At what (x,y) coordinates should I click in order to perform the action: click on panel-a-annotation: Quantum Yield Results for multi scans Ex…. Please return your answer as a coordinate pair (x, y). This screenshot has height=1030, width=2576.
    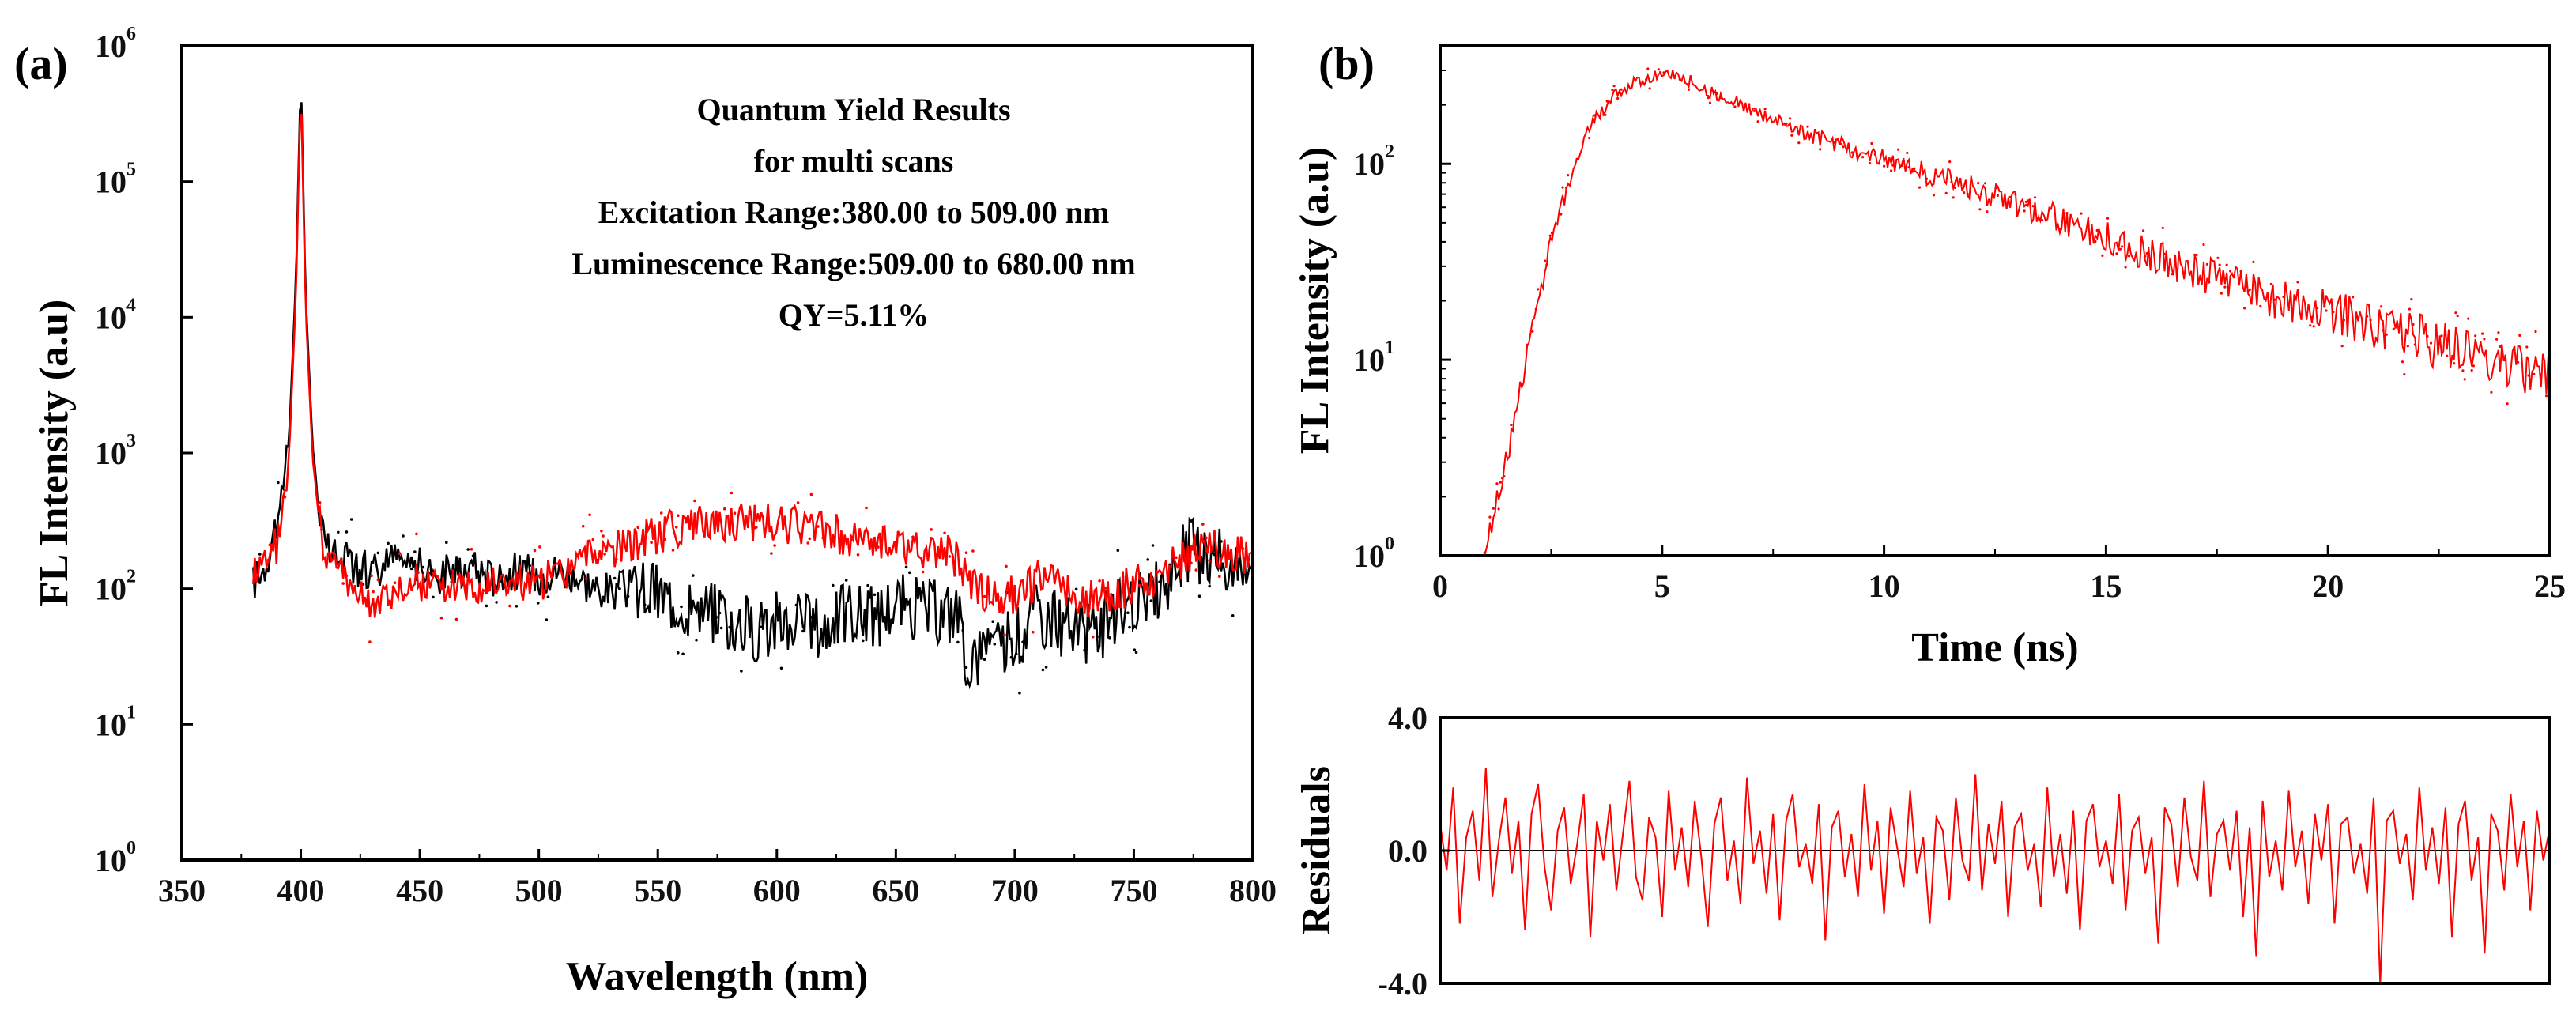
    Looking at the image, I should click on (853, 212).